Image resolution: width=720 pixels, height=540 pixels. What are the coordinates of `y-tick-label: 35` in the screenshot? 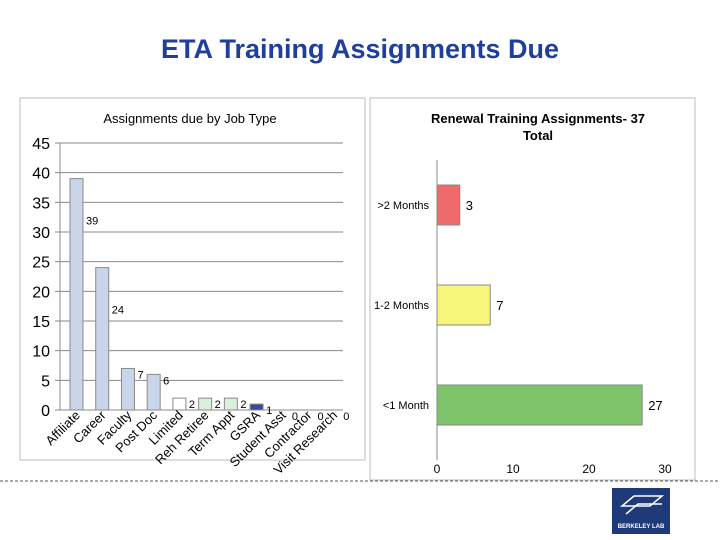 It's located at (41, 203).